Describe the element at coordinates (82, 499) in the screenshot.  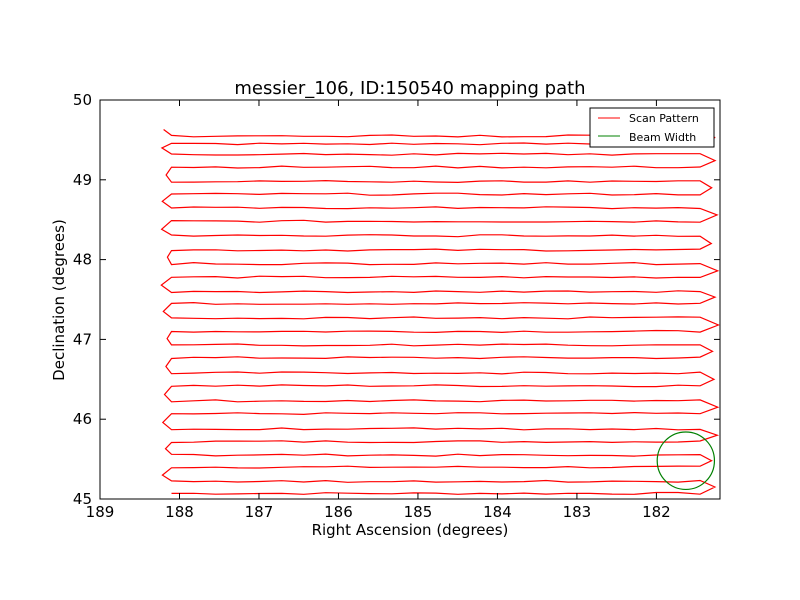
I see `y-tick-label: 45` at that location.